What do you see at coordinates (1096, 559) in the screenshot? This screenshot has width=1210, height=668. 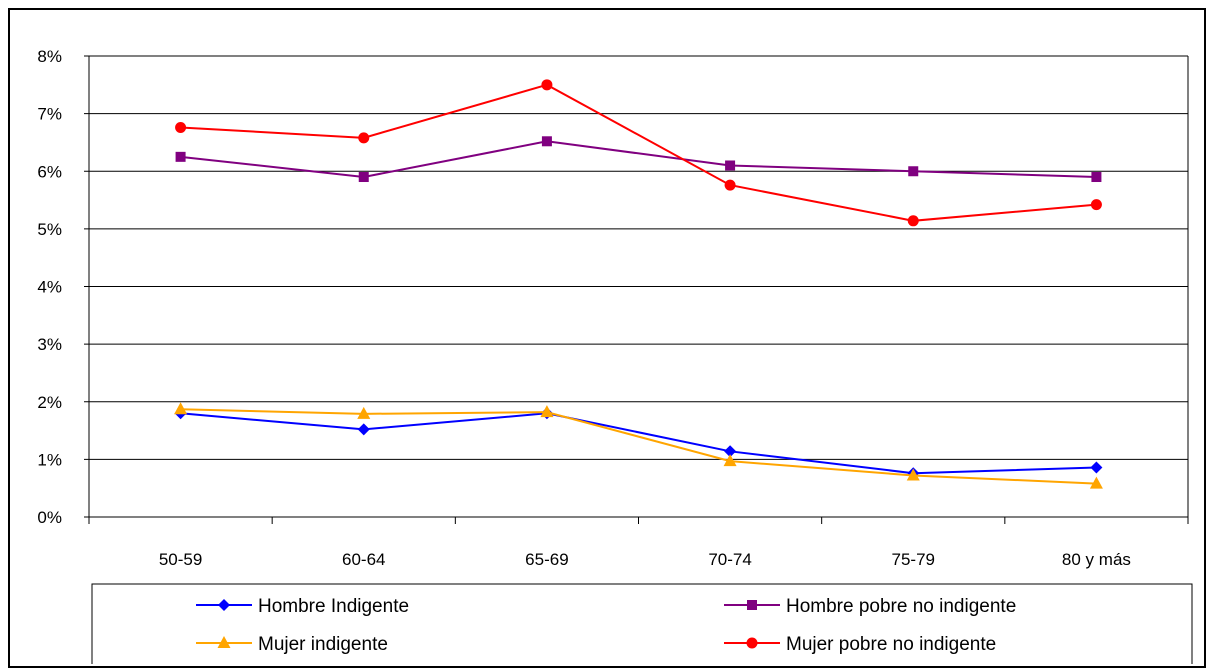 I see `x-tick-label: 80 y más` at bounding box center [1096, 559].